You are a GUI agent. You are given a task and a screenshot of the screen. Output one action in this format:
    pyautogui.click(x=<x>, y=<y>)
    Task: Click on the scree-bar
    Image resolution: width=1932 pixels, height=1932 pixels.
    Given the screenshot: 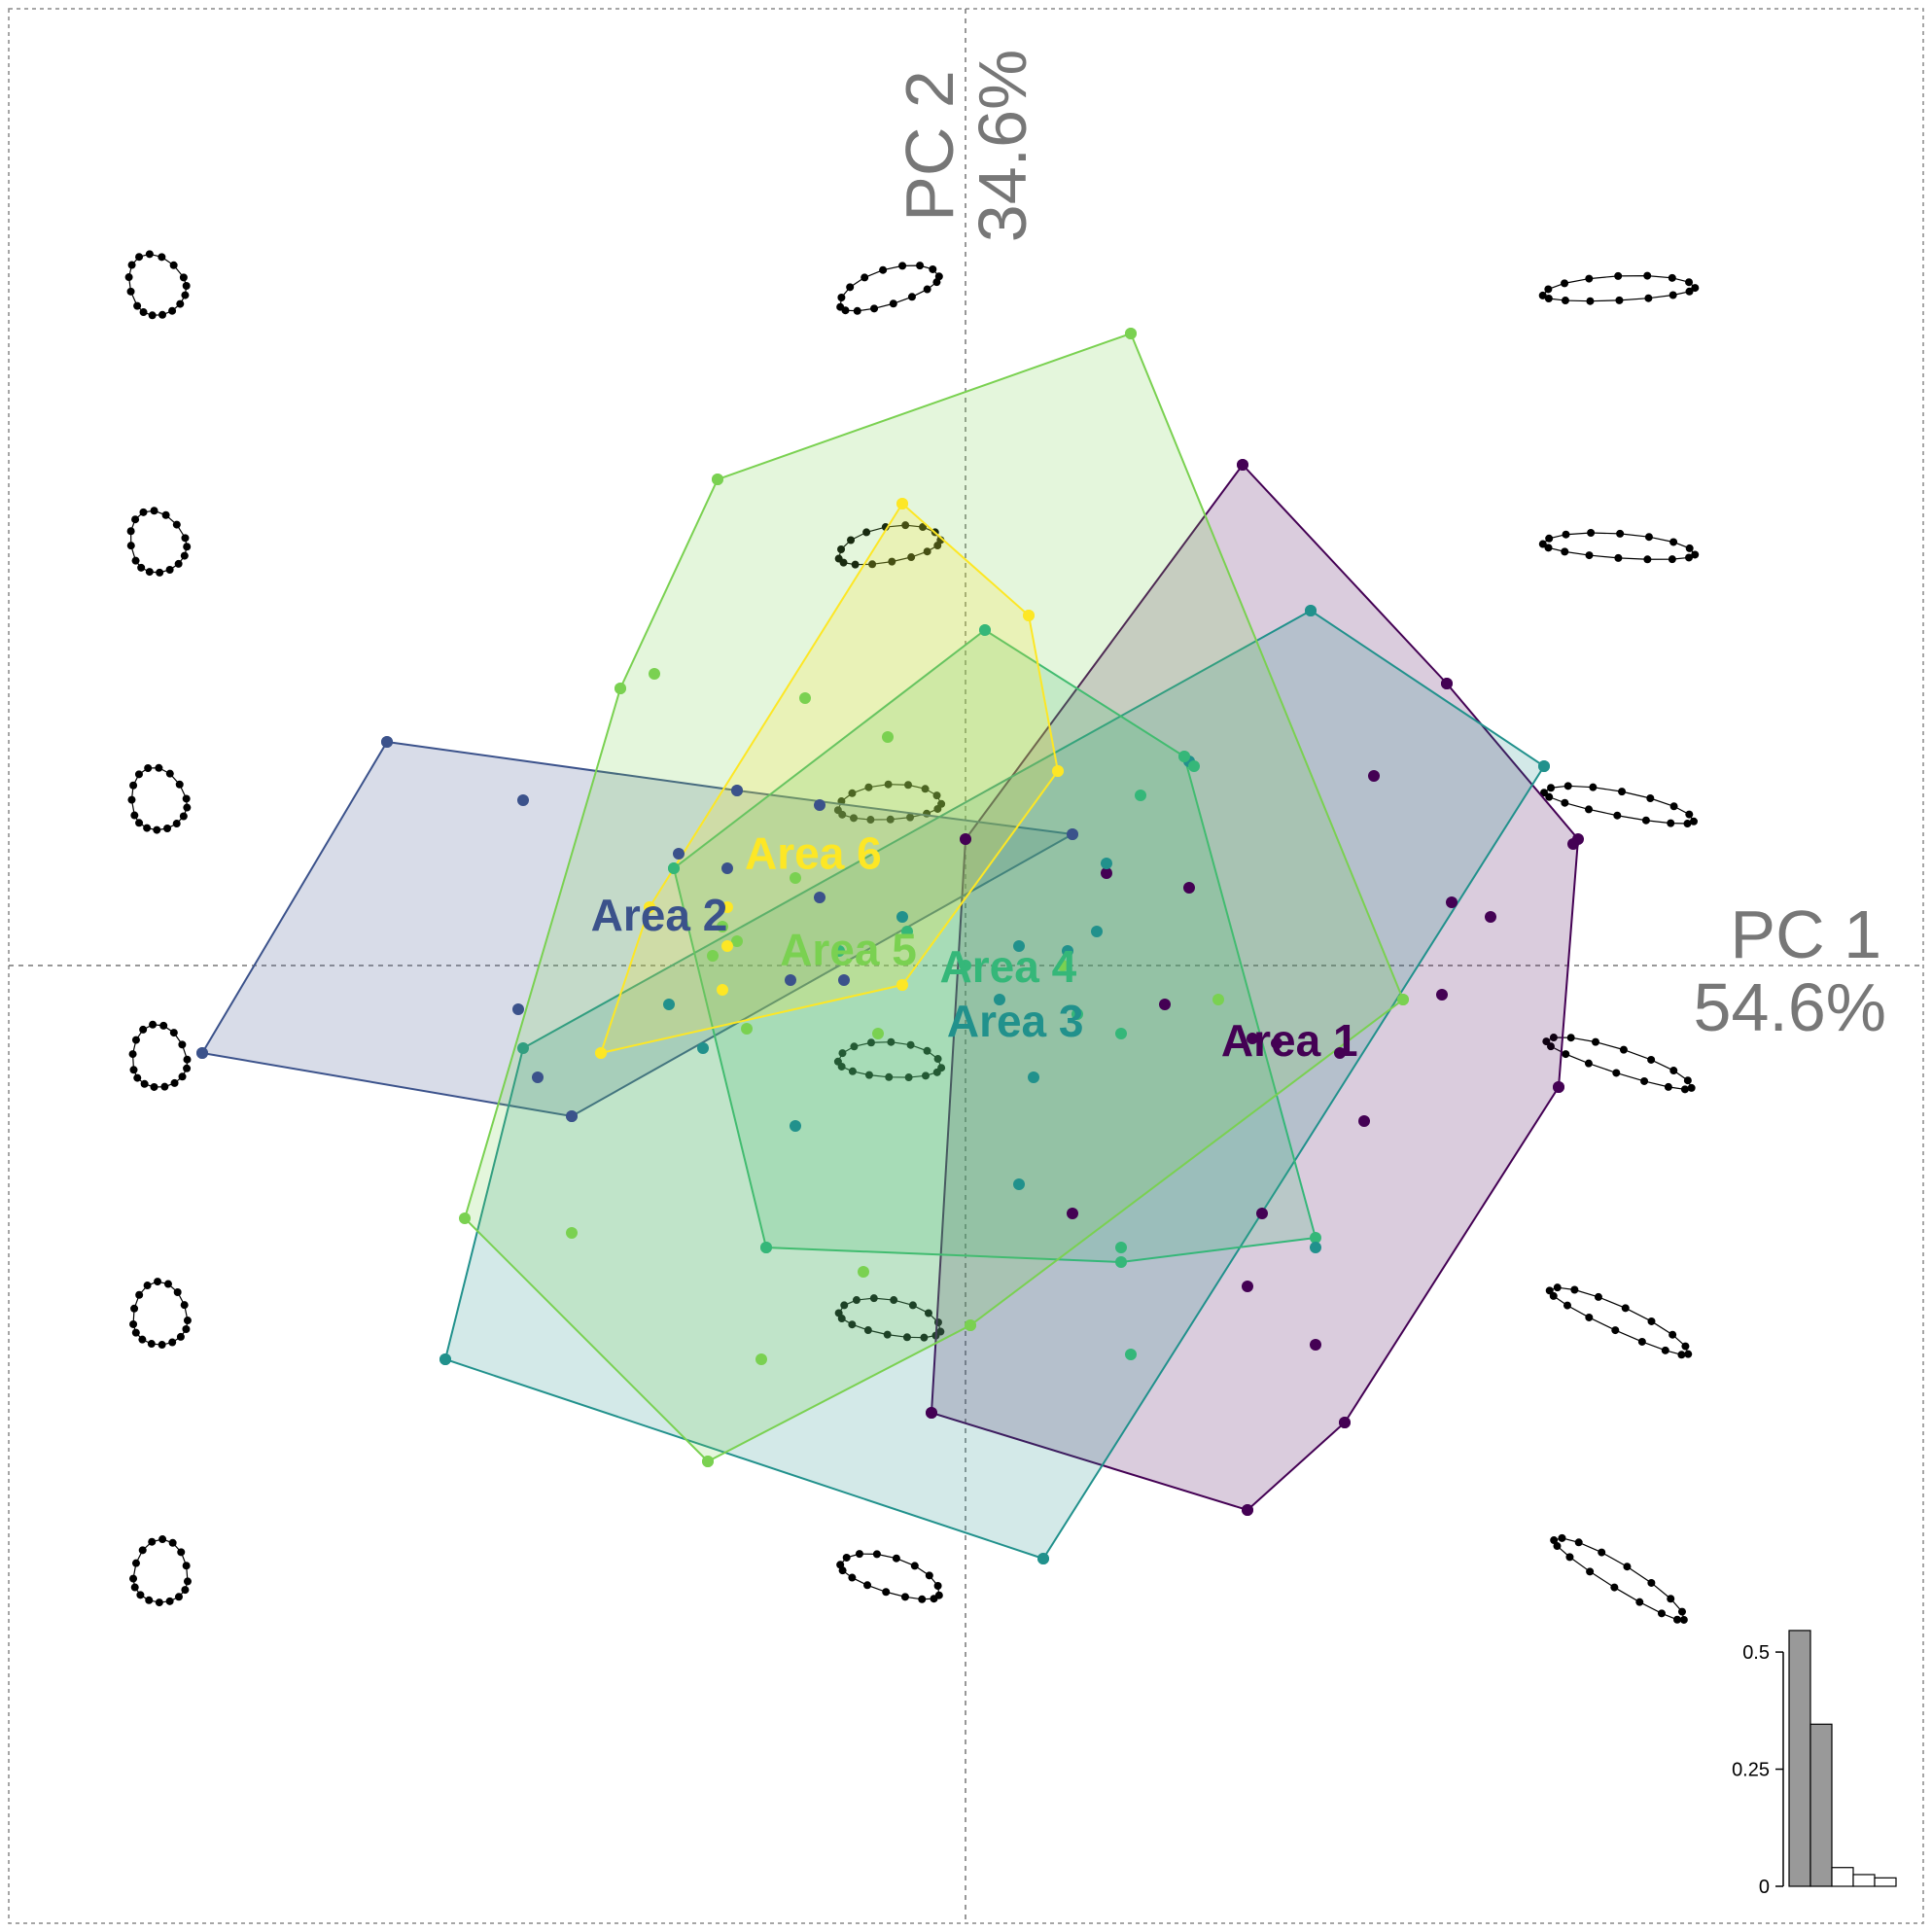 What is the action you would take?
    pyautogui.click(x=1821, y=1805)
    